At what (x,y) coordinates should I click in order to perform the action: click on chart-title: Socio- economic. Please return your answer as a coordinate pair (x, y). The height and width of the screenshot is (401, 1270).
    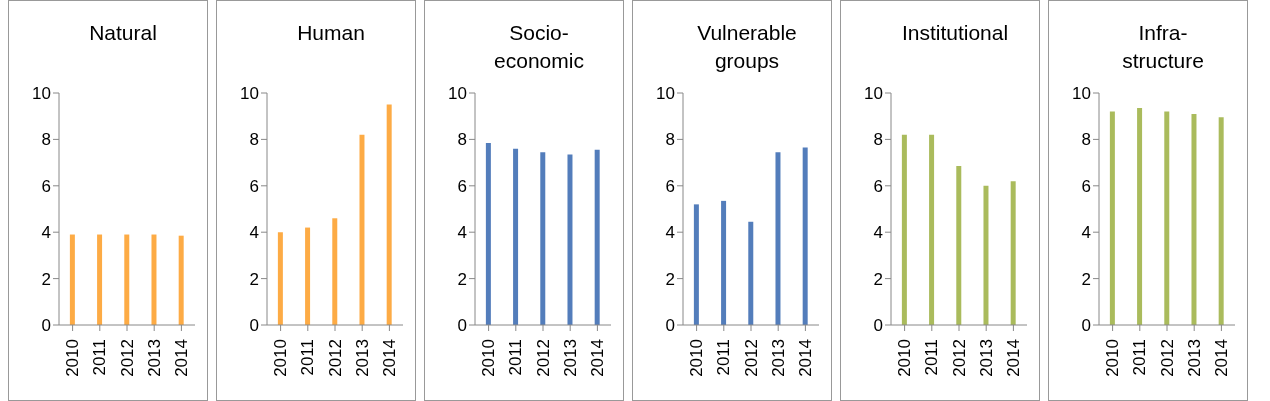
    Looking at the image, I should click on (539, 47).